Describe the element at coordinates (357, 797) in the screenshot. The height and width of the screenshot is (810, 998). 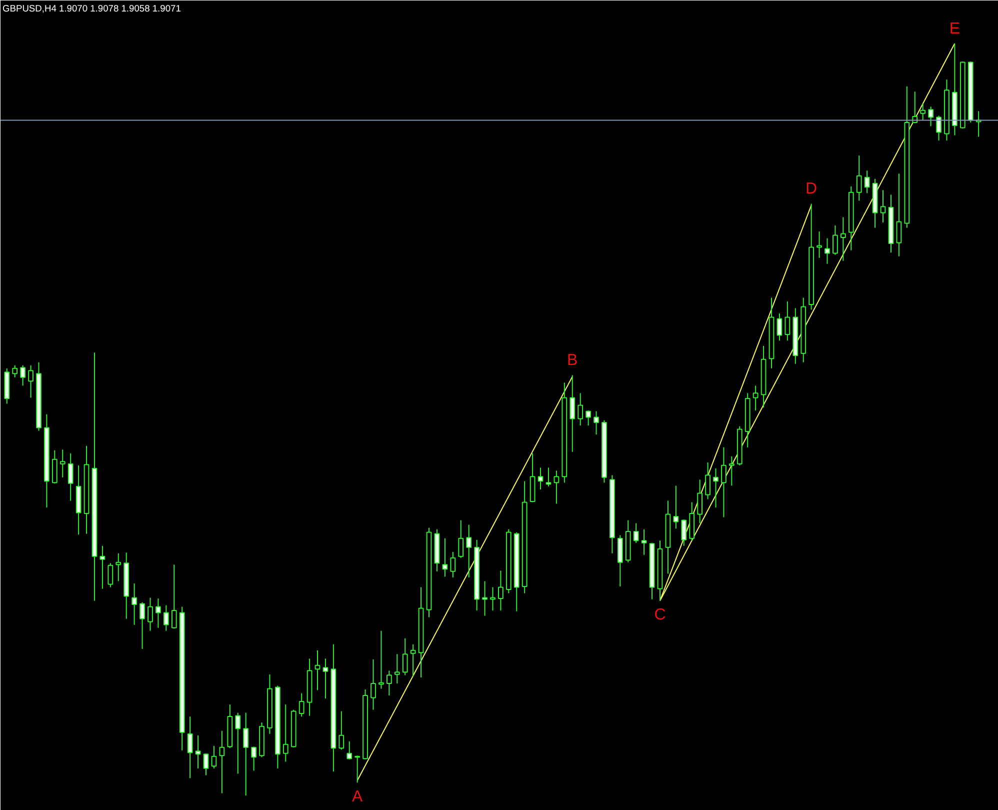
I see `annotation: A` at that location.